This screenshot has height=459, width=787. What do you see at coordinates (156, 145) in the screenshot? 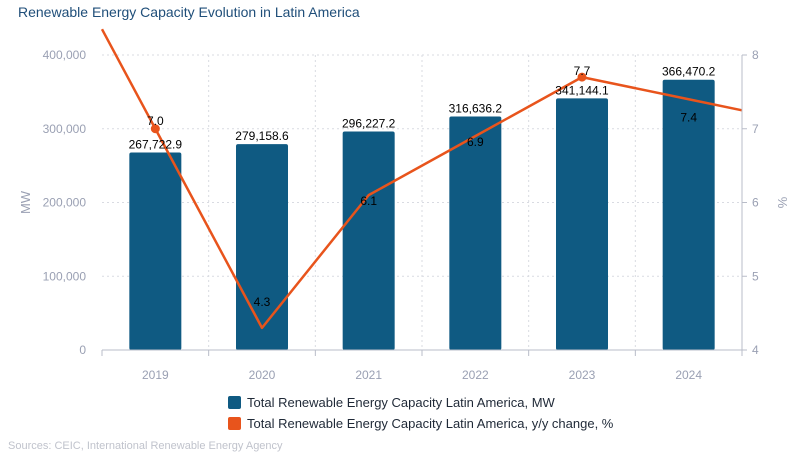
I see `bar-value-label: 267,722.9` at bounding box center [156, 145].